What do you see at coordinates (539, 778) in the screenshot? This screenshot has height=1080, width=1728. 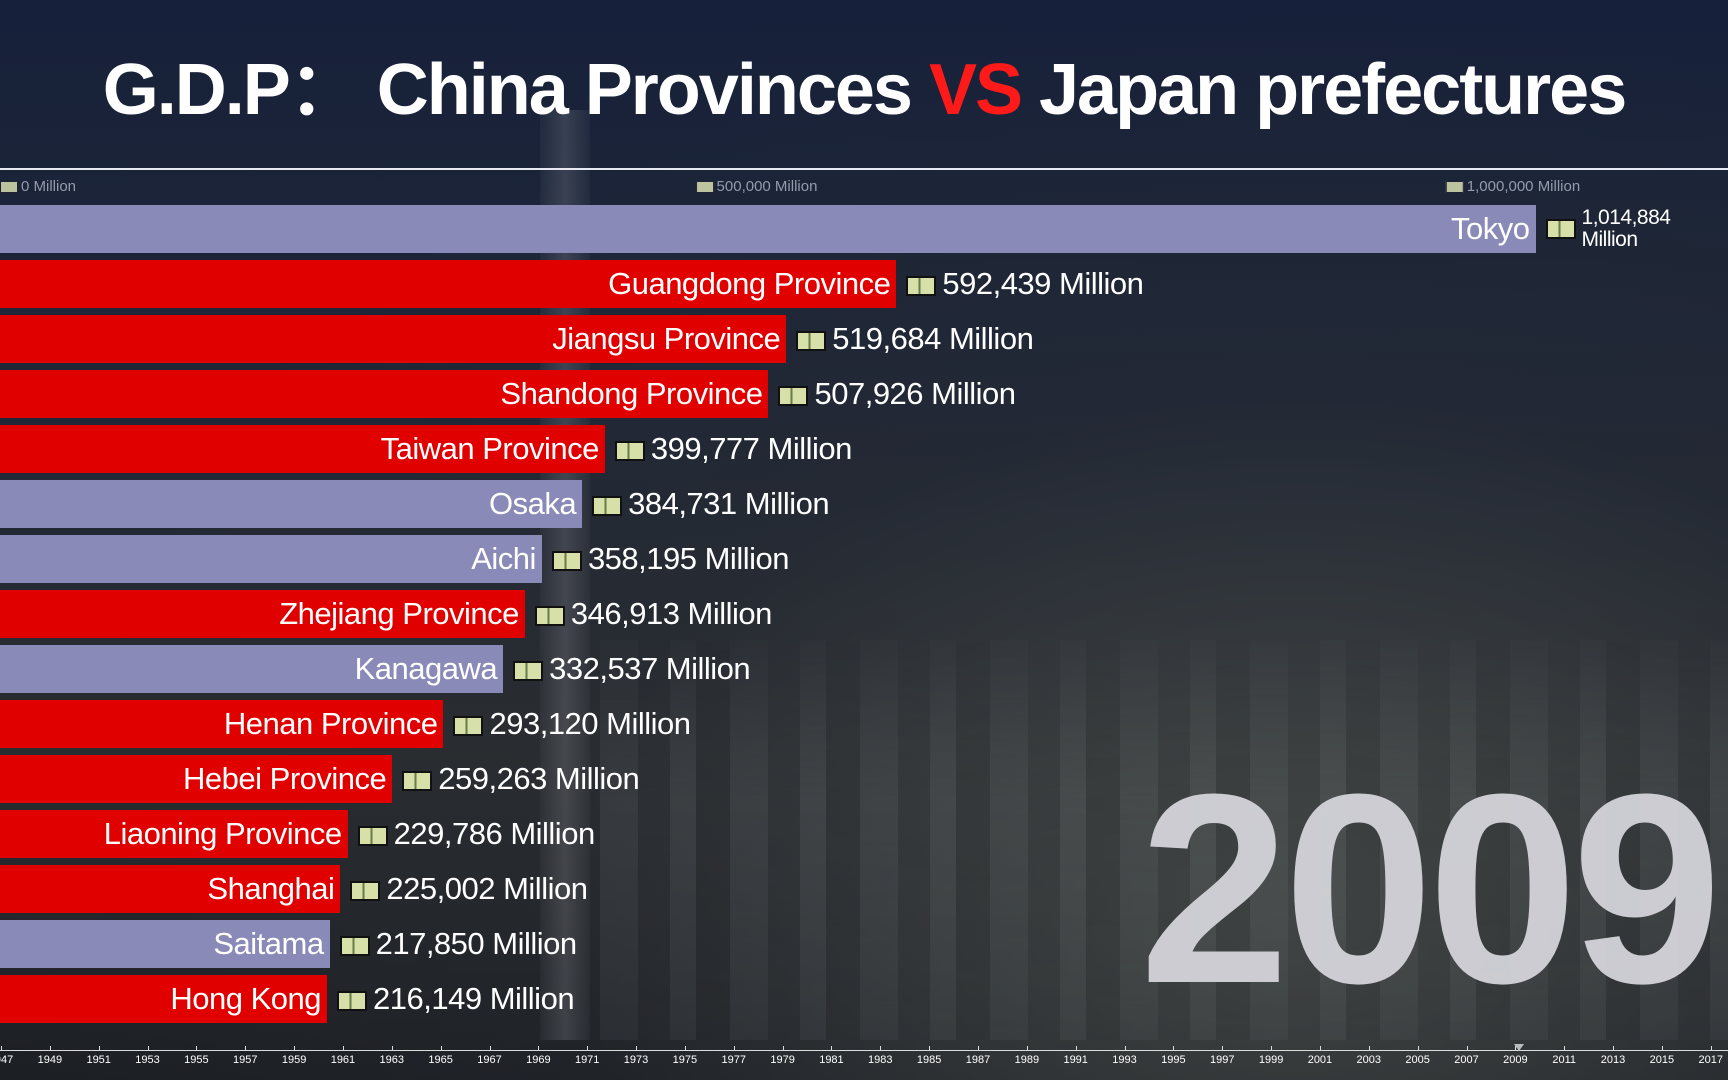 I see `value-text: 259,263 Million` at bounding box center [539, 778].